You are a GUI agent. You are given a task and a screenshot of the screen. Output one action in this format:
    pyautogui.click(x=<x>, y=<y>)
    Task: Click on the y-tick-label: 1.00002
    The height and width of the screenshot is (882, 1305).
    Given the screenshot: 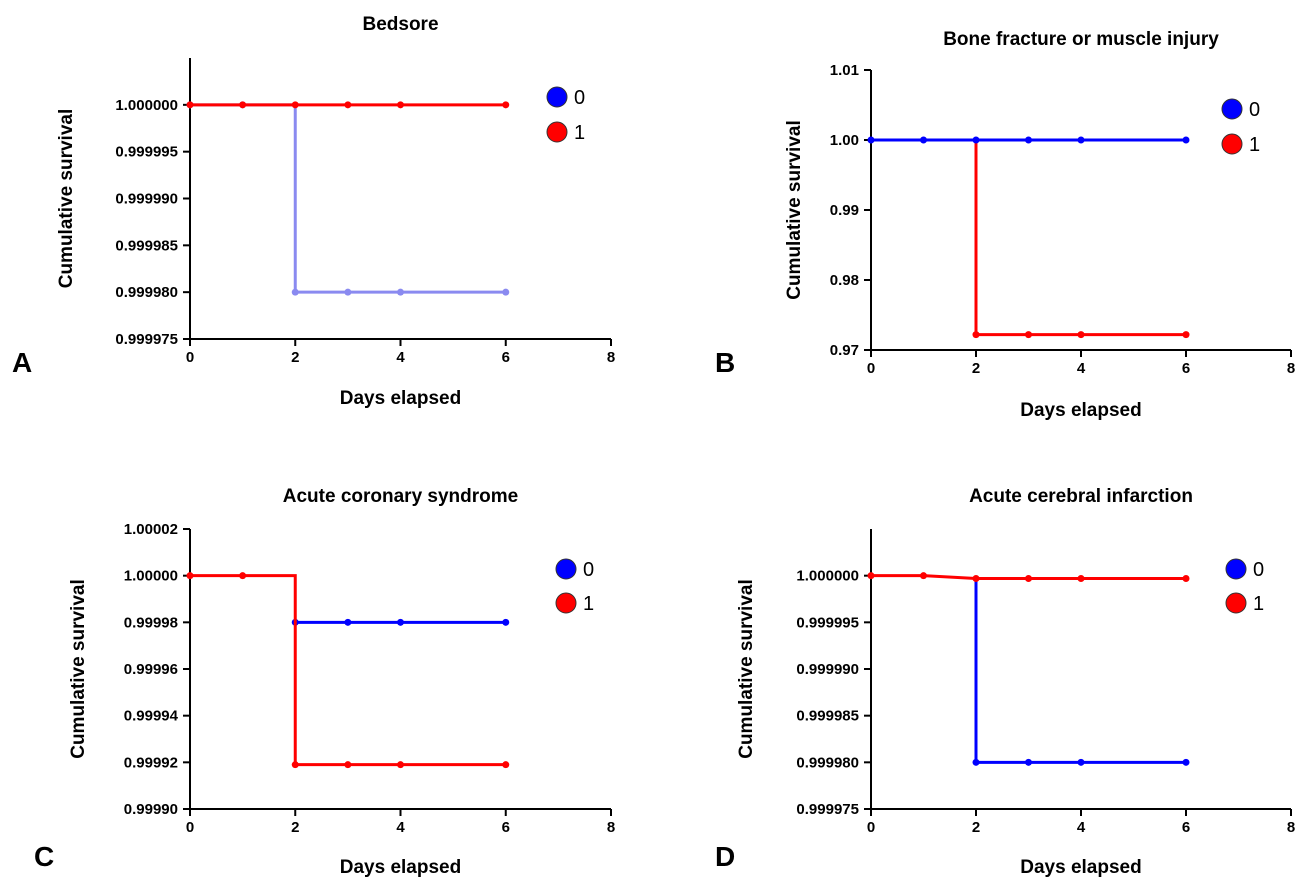 What is the action you would take?
    pyautogui.click(x=151, y=529)
    